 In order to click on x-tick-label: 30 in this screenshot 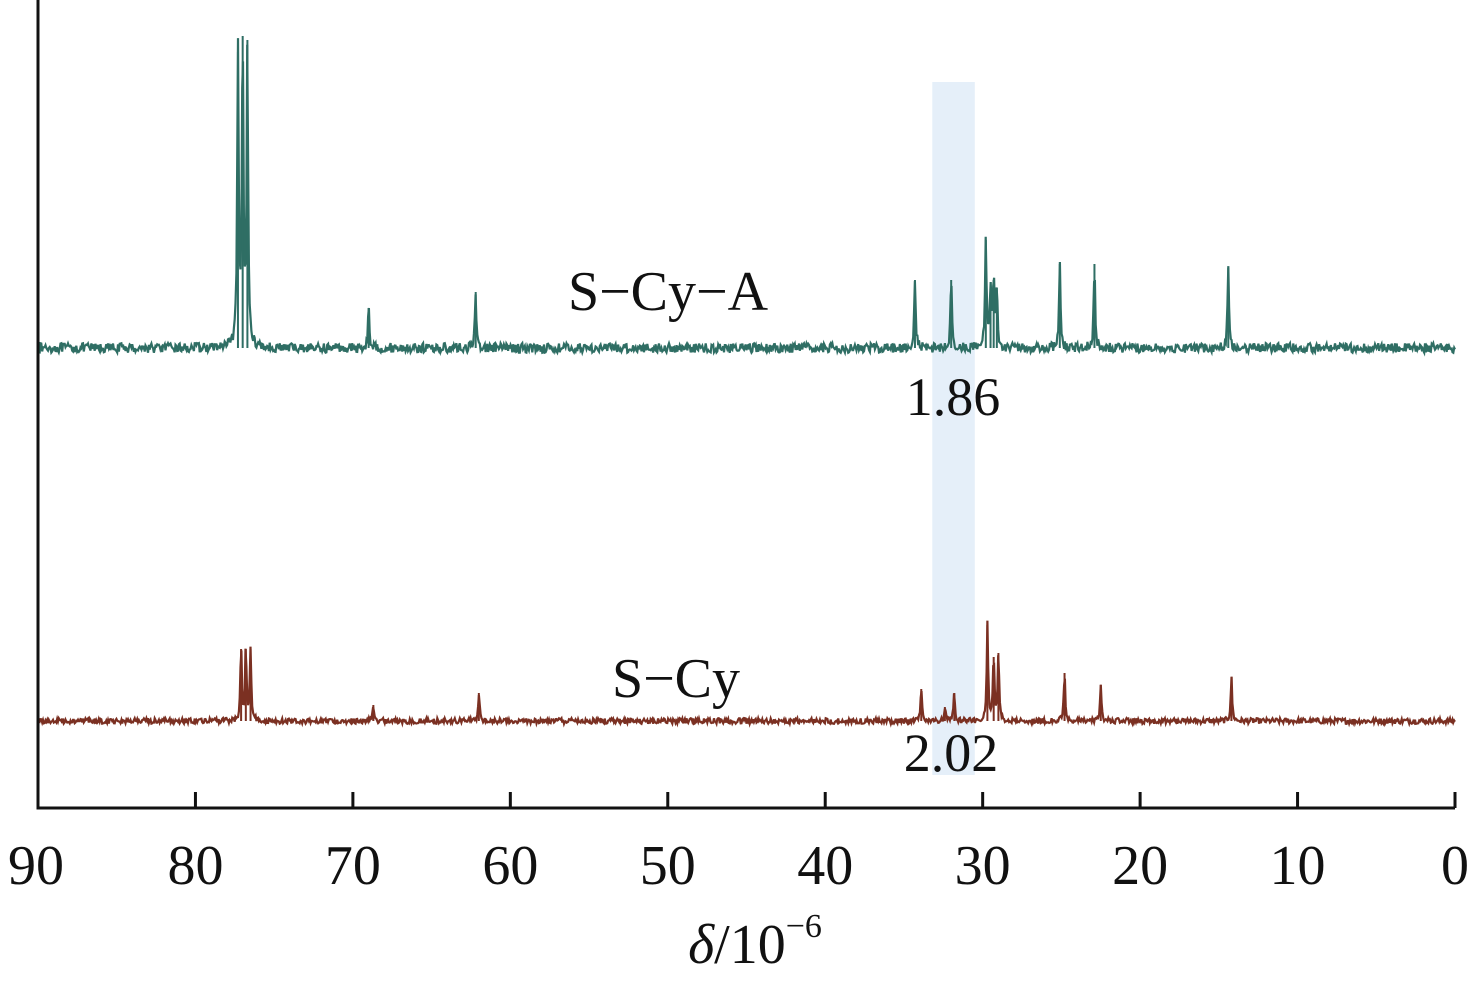, I will do `click(983, 866)`.